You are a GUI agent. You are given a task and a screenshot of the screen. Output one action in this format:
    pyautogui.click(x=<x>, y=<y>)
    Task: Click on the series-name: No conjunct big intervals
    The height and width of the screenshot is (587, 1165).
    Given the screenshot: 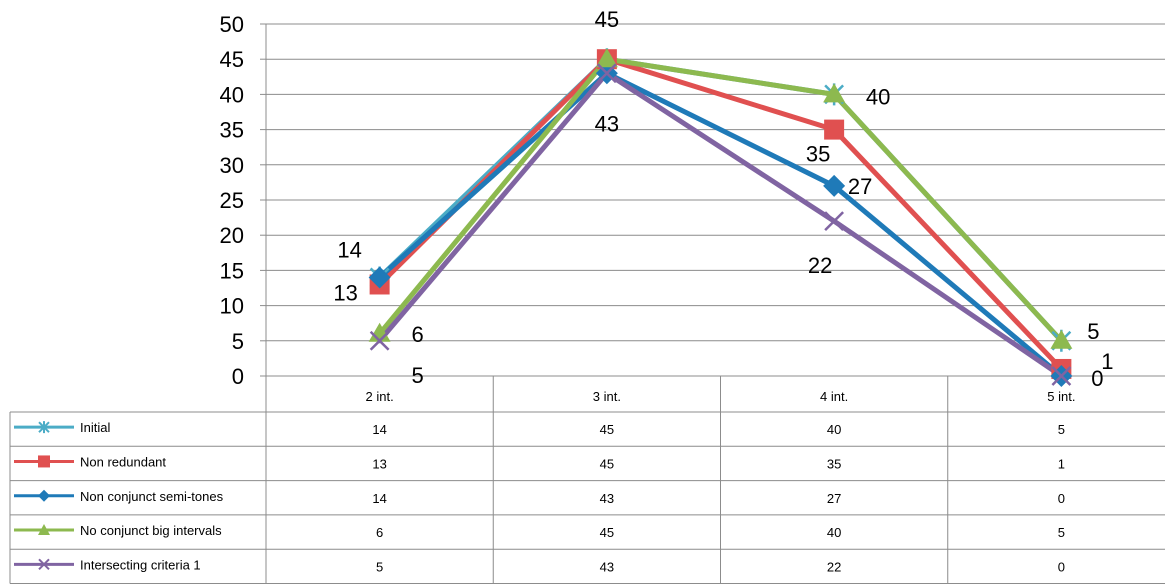 What is the action you would take?
    pyautogui.click(x=151, y=530)
    